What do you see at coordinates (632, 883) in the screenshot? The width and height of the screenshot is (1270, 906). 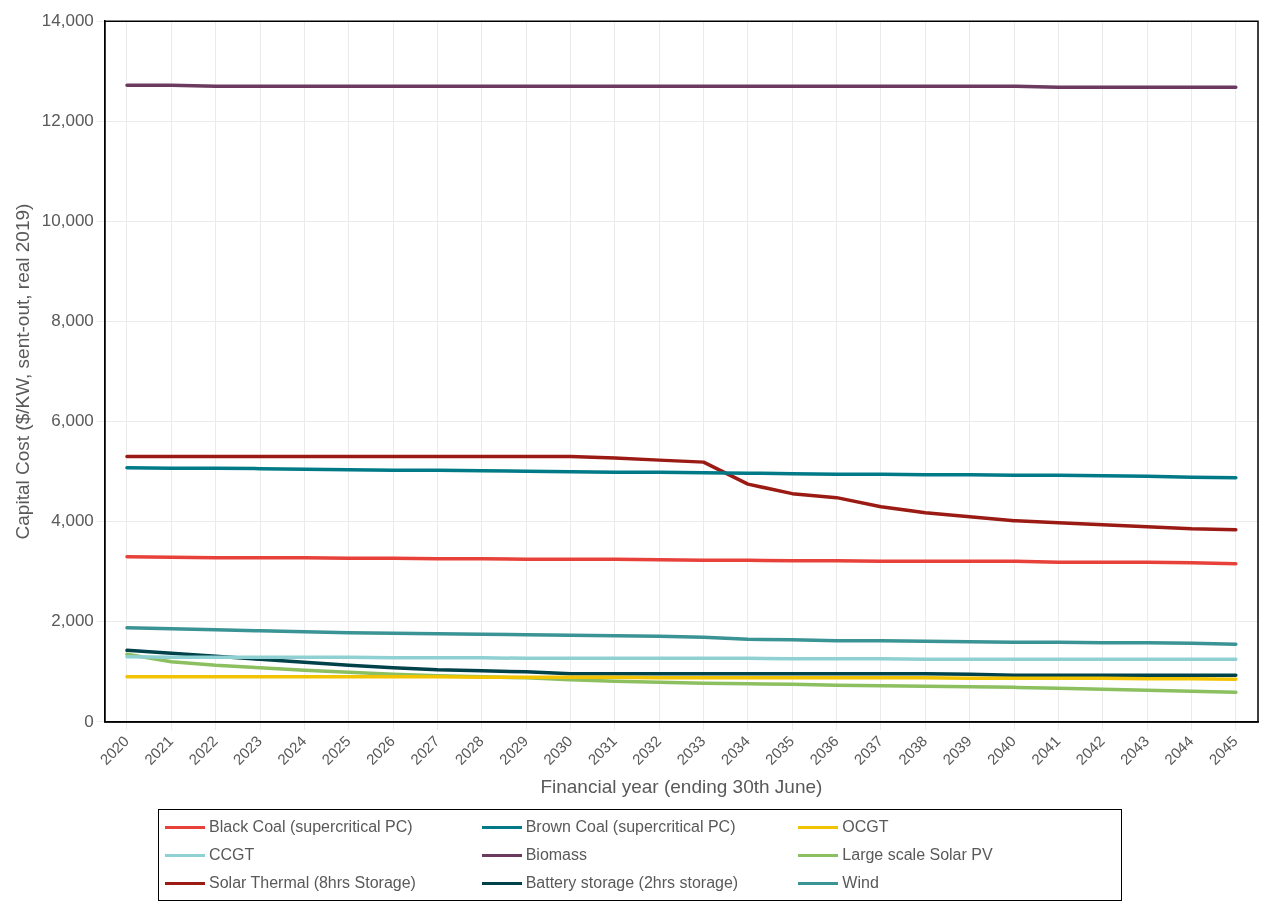 I see `legend-label: Battery storage (2hrs storage)` at bounding box center [632, 883].